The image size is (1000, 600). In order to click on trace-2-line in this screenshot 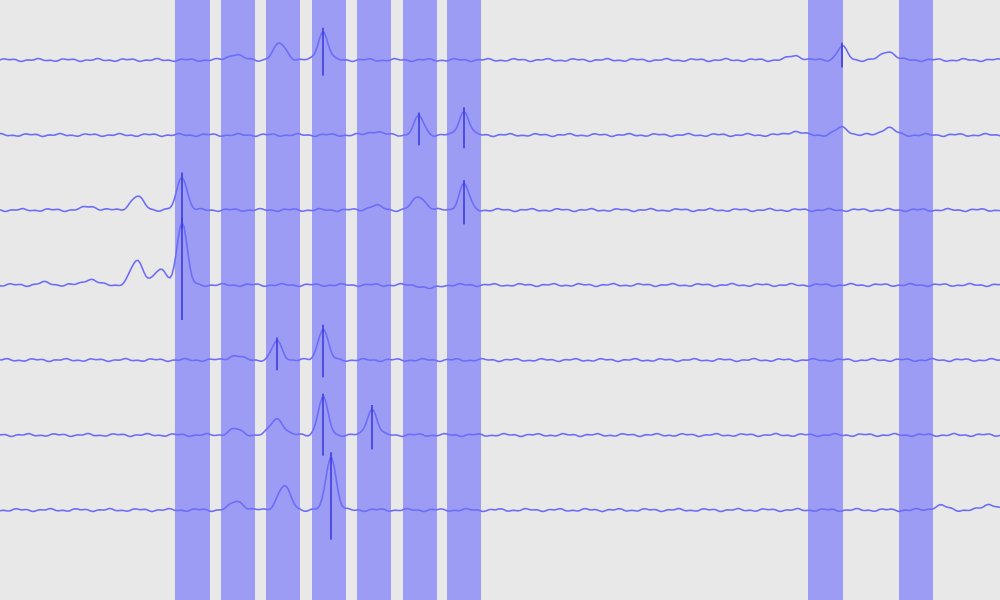, I will do `click(500, 124)`.